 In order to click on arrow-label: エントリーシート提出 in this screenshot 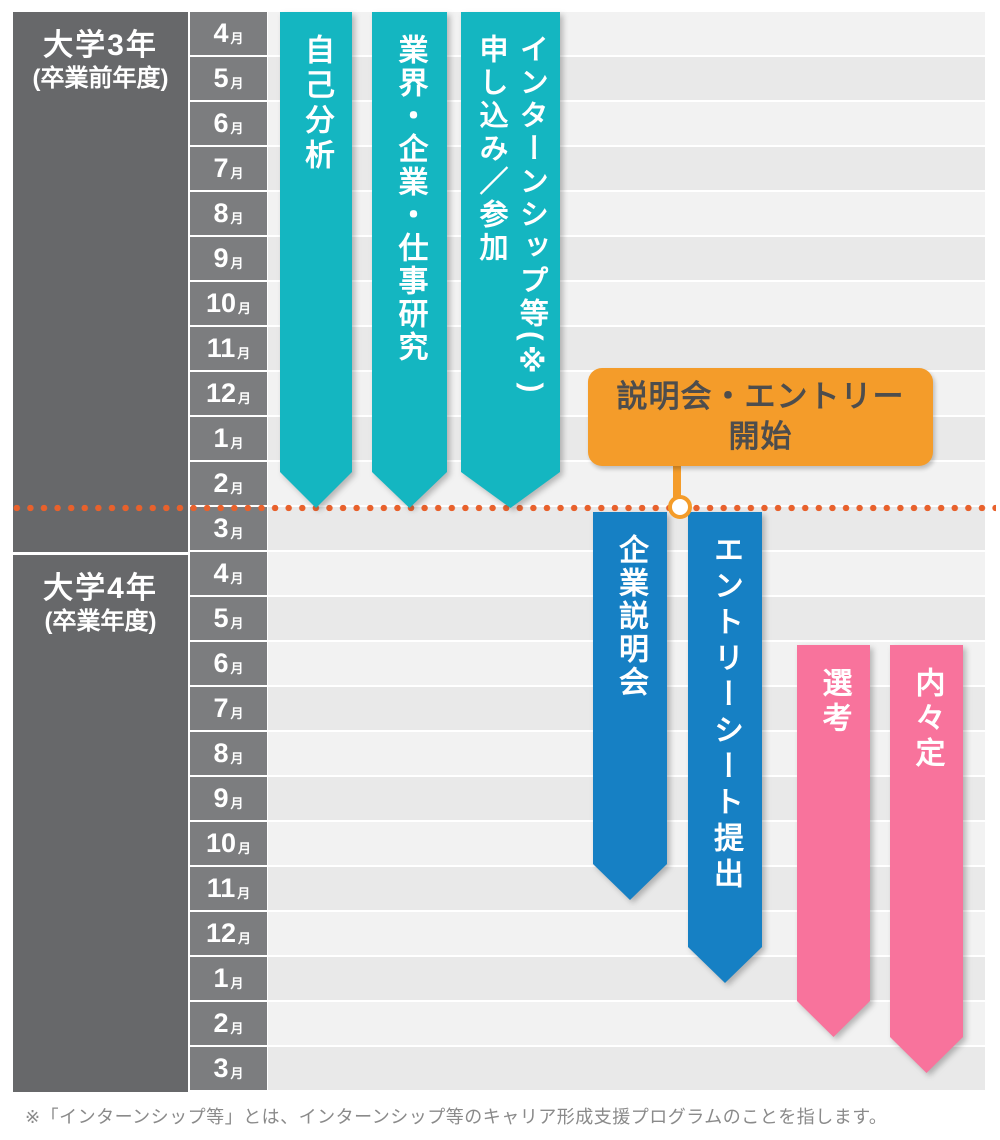, I will do `click(725, 714)`.